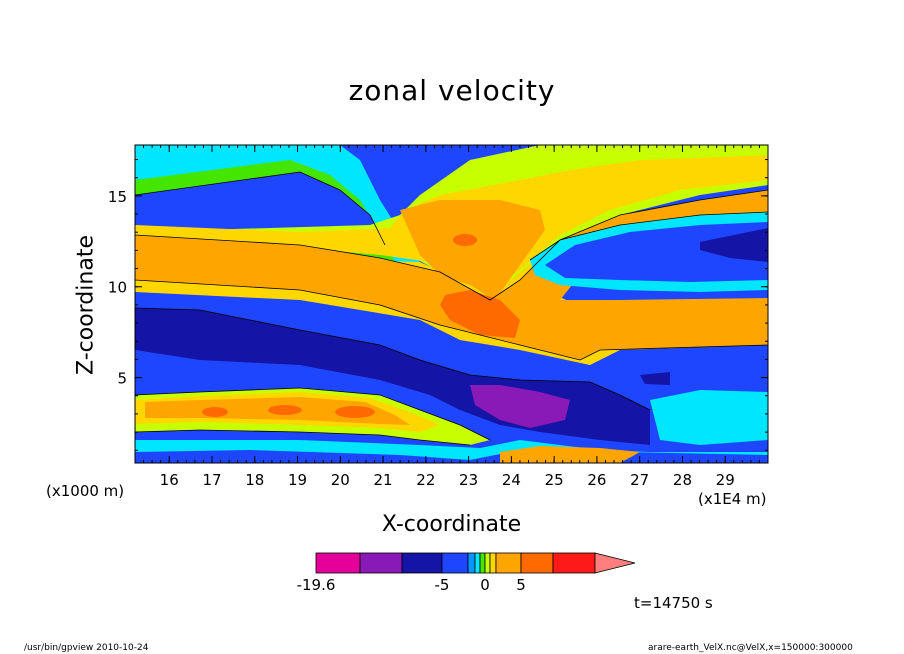 Image resolution: width=904 pixels, height=654 pixels. Describe the element at coordinates (117, 197) in the screenshot. I see `y-tick-label: 15` at that location.